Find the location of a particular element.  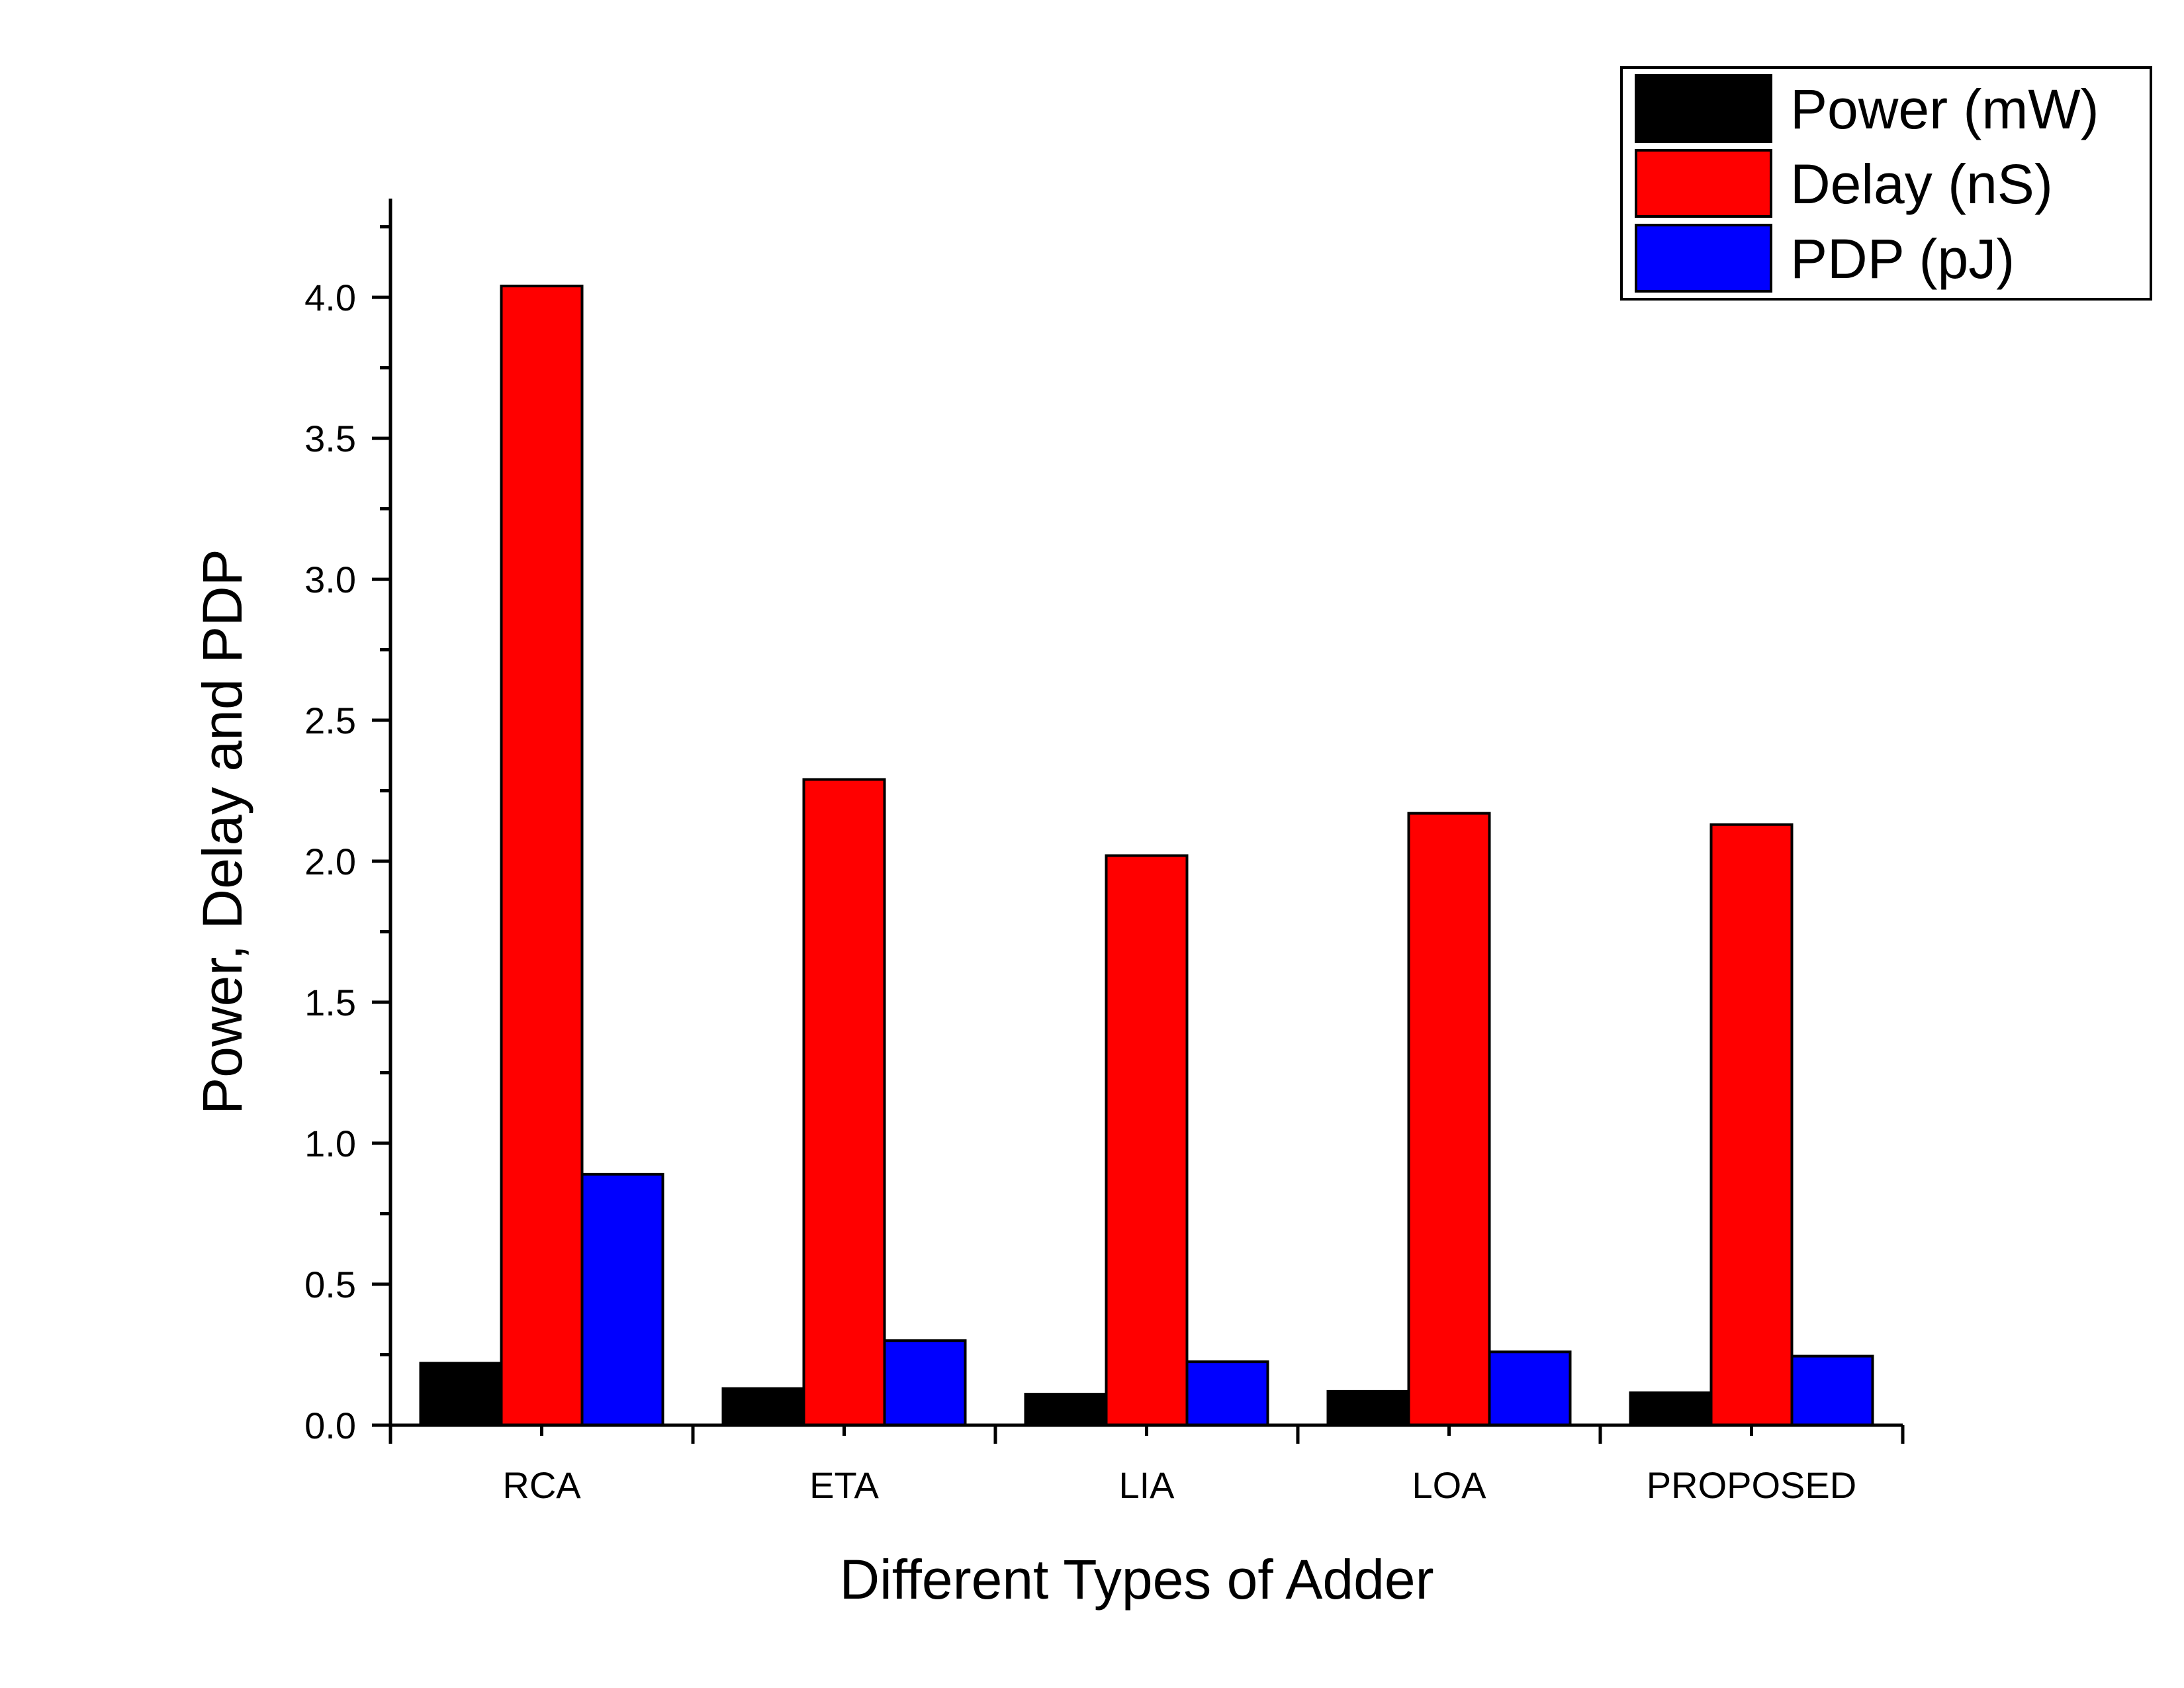

bar-loa-delay is located at coordinates (1449, 1119).